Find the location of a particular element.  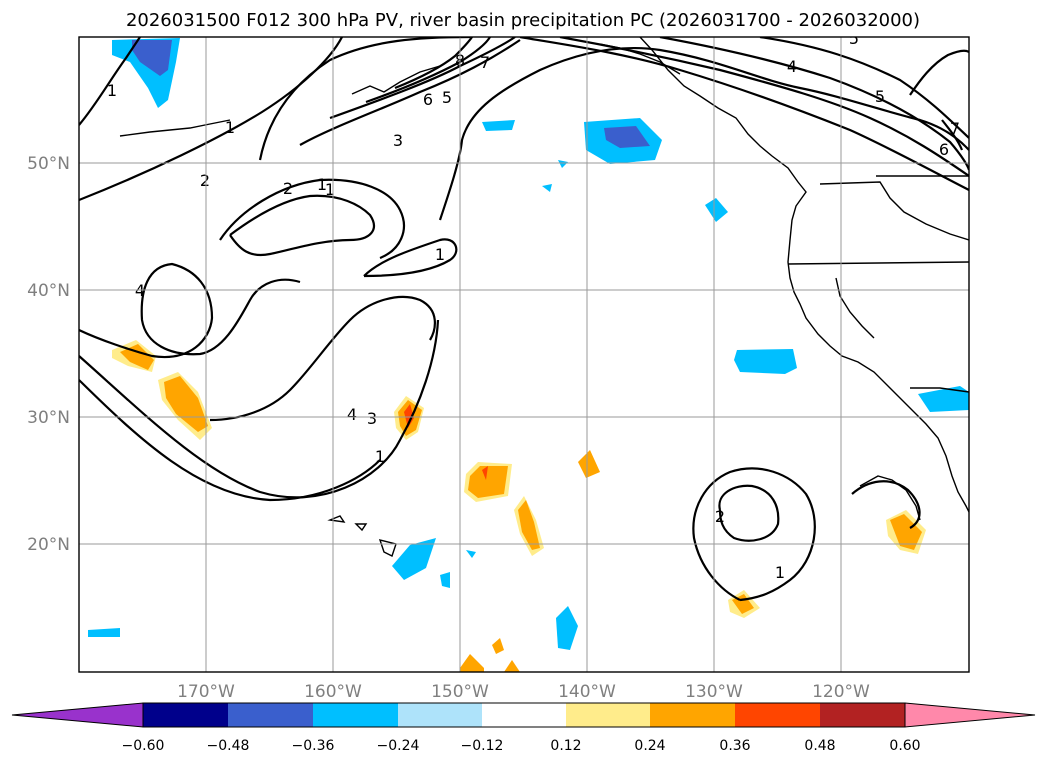

colorbar-outline is located at coordinates (524, 715).